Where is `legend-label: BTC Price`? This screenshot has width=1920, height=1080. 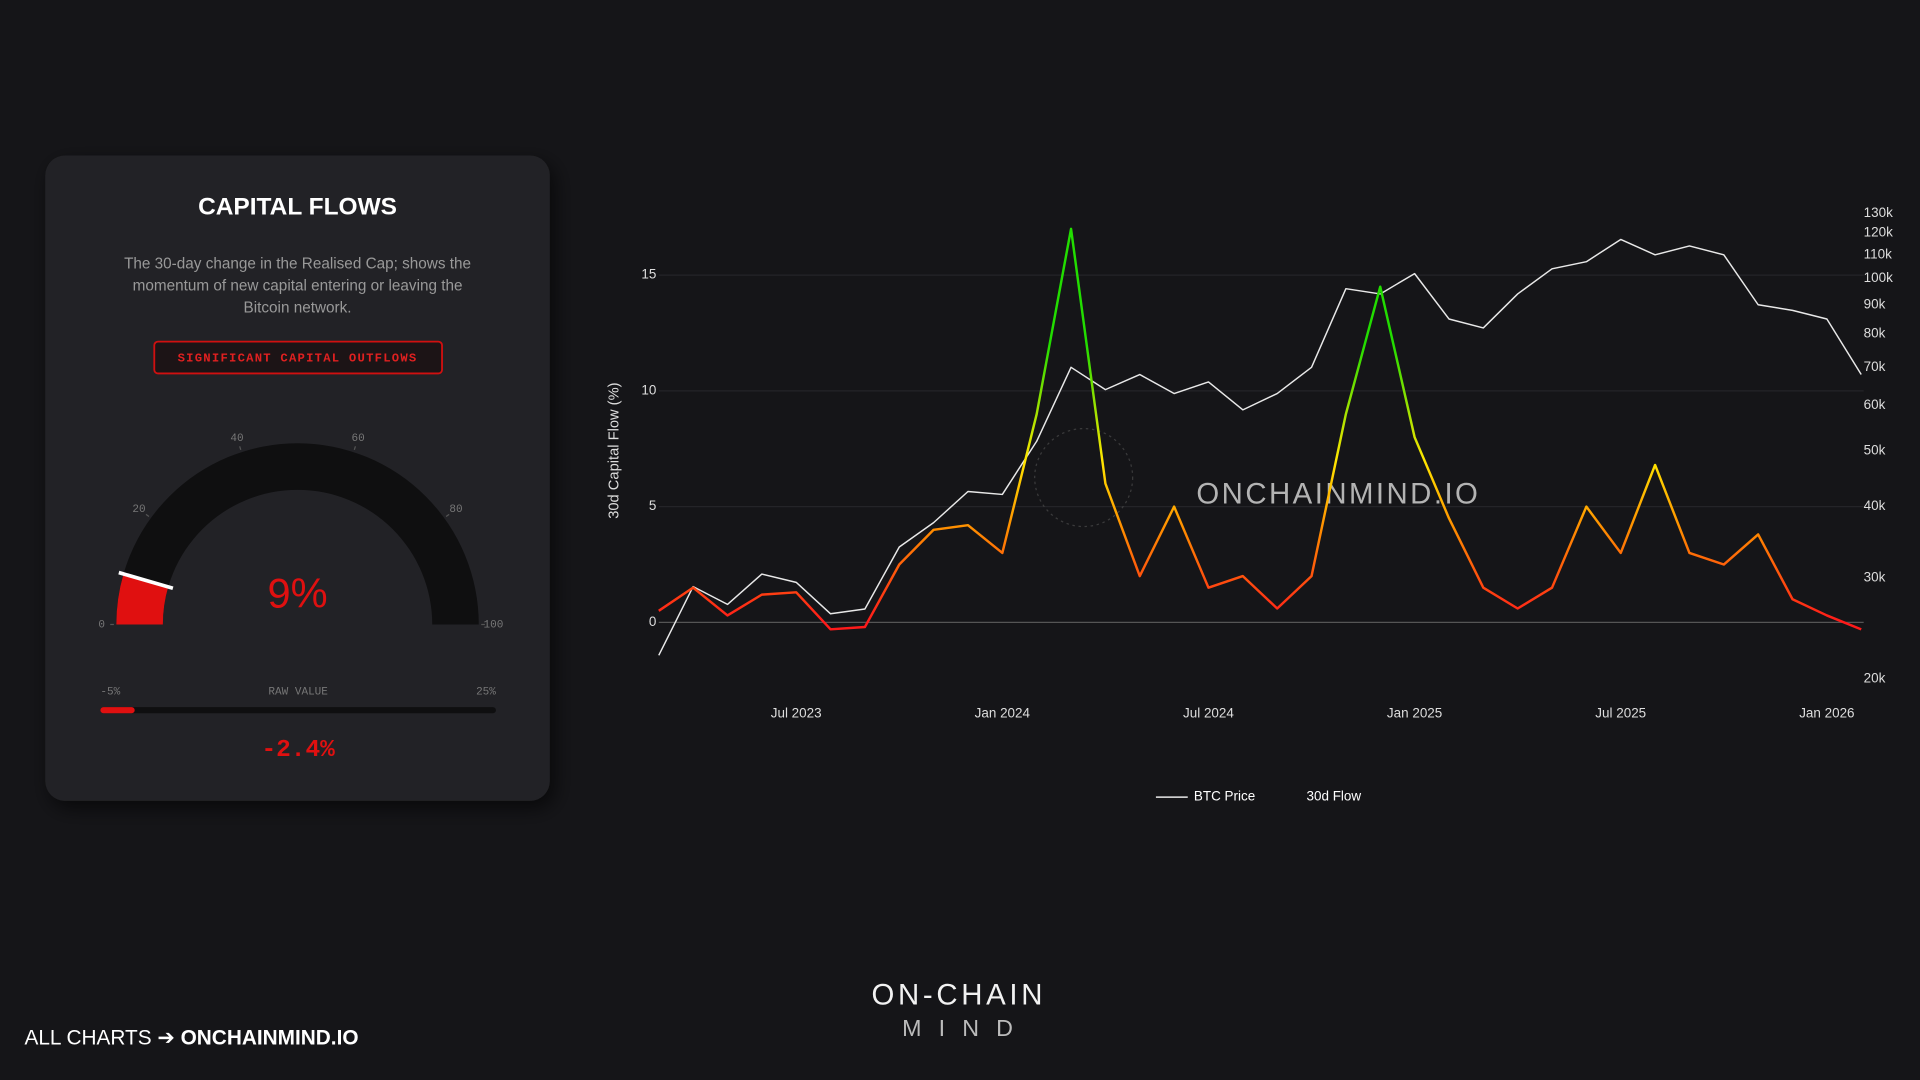
legend-label: BTC Price is located at coordinates (1224, 796).